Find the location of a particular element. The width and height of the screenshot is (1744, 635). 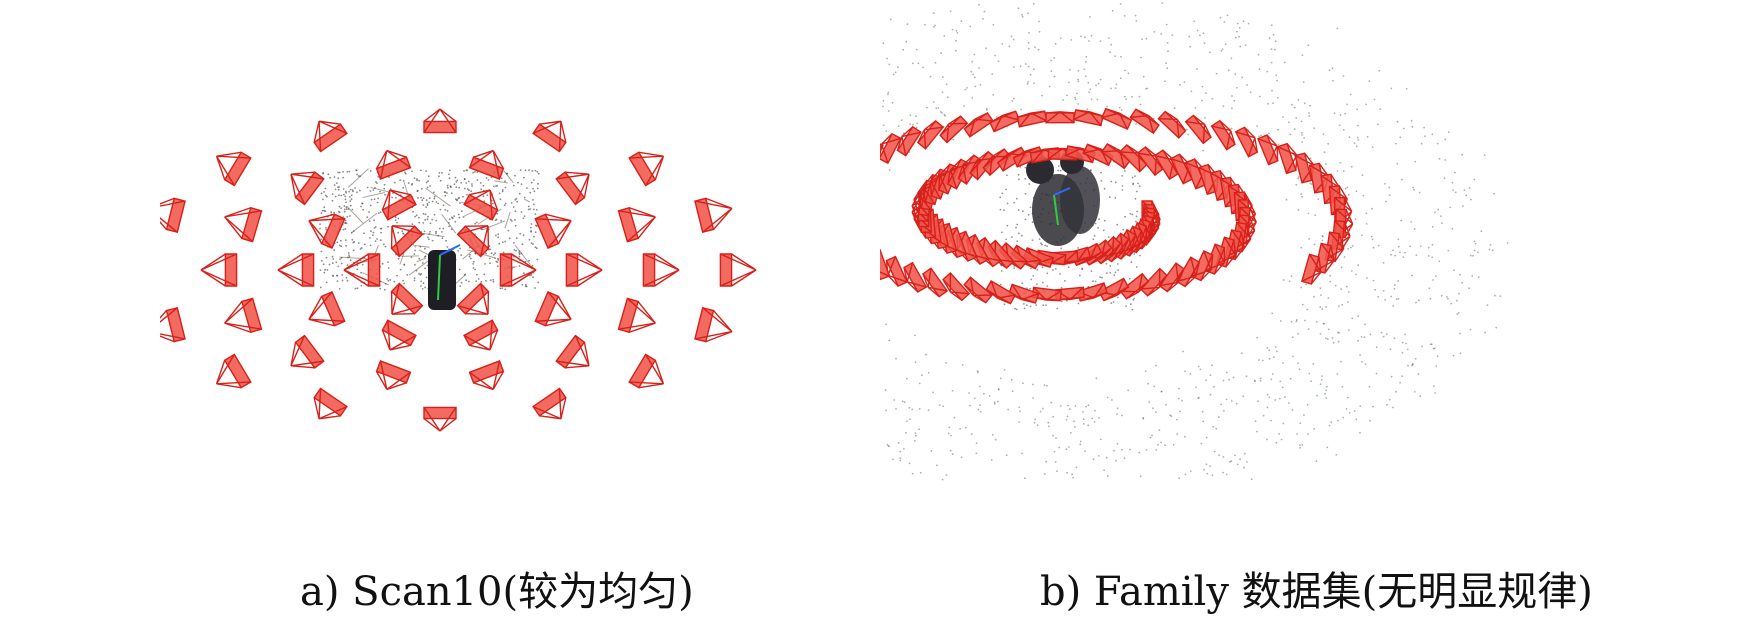

caption-scan10: a) Scan10(较为均匀) is located at coordinates (497, 592).